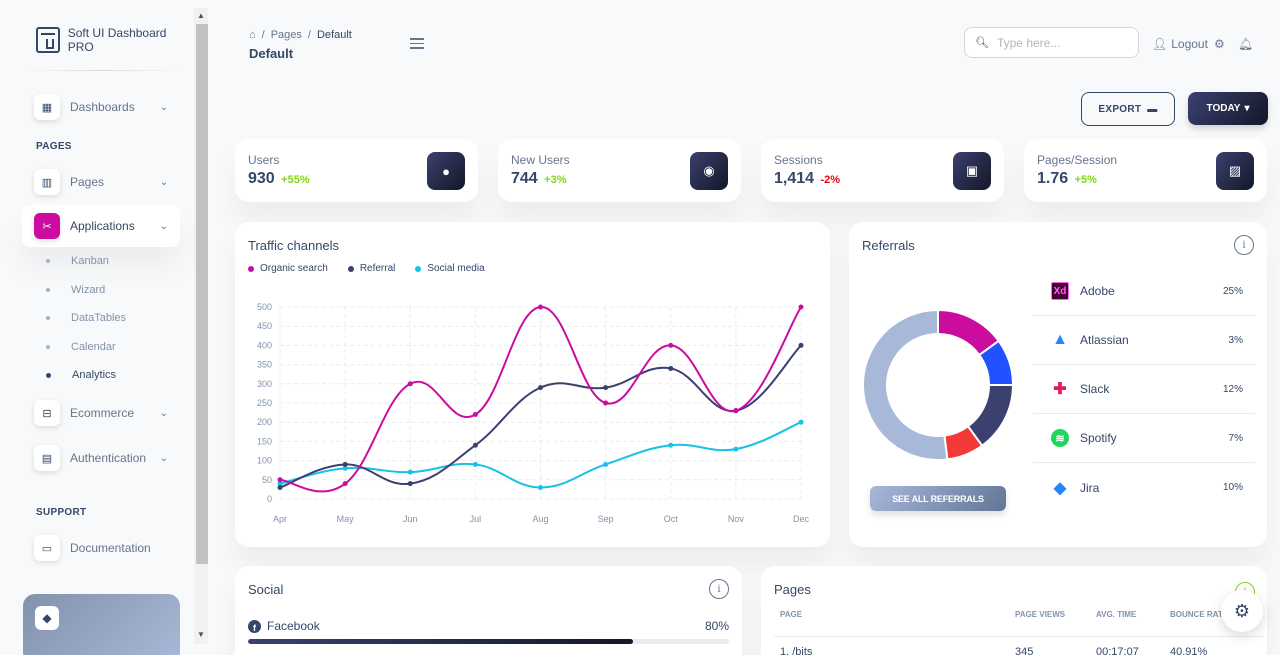 The width and height of the screenshot is (1280, 655). Describe the element at coordinates (101, 458) in the screenshot. I see `sidebar-item-authentication: ▤ Authentication ⌄` at that location.